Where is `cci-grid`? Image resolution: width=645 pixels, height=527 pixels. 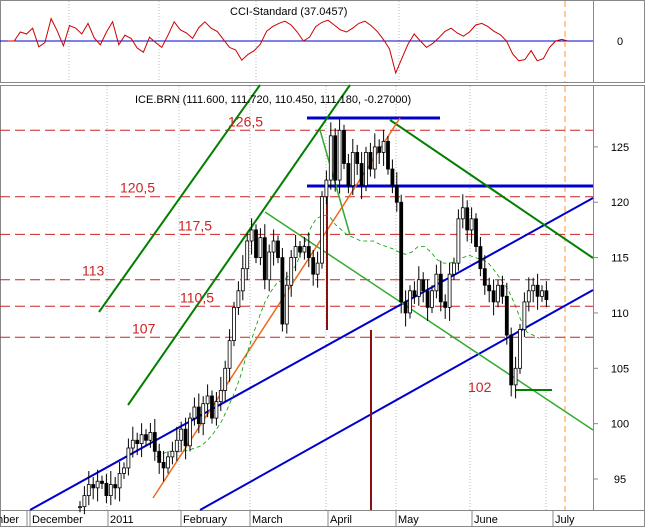
cci-grid is located at coordinates (296, 41).